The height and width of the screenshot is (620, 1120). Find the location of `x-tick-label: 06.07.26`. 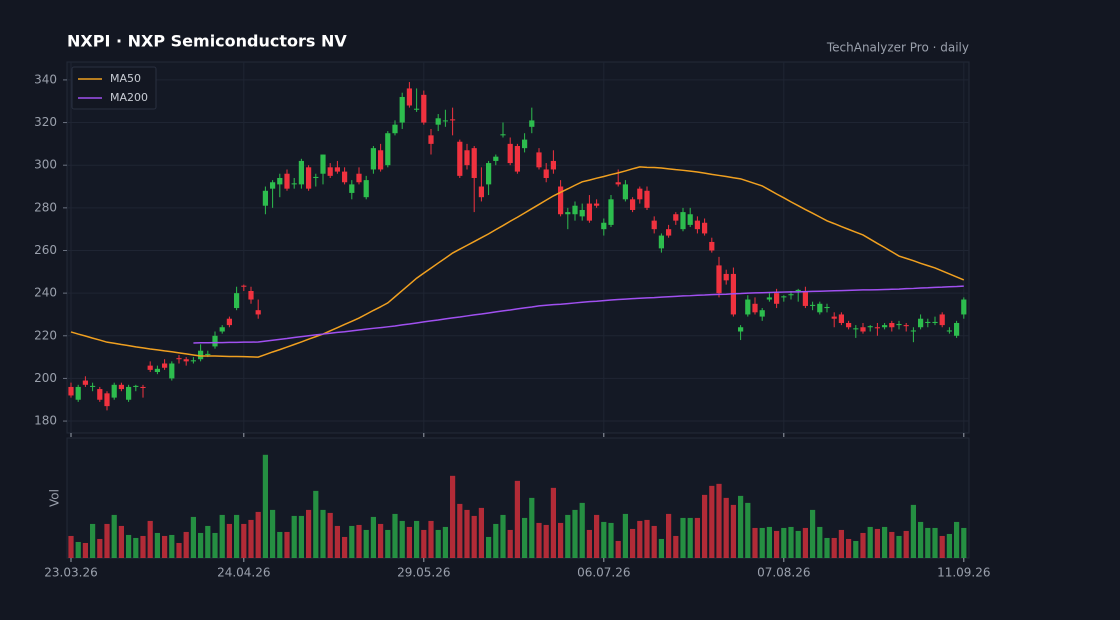

x-tick-label: 06.07.26 is located at coordinates (603, 573).